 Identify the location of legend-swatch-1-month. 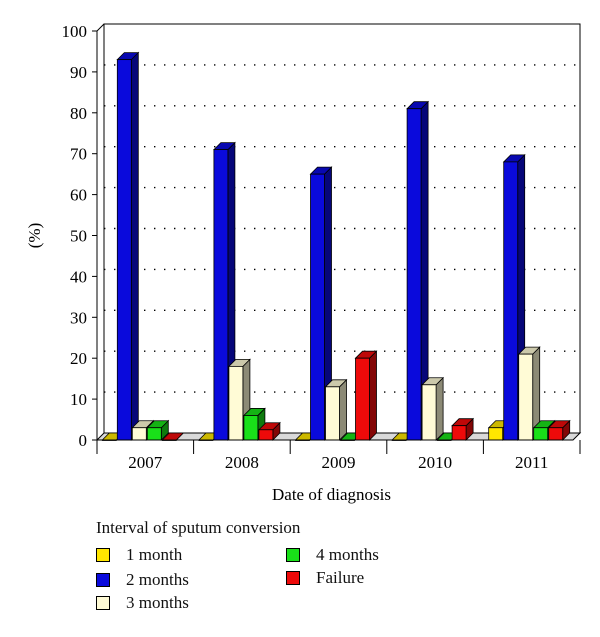
(103, 555).